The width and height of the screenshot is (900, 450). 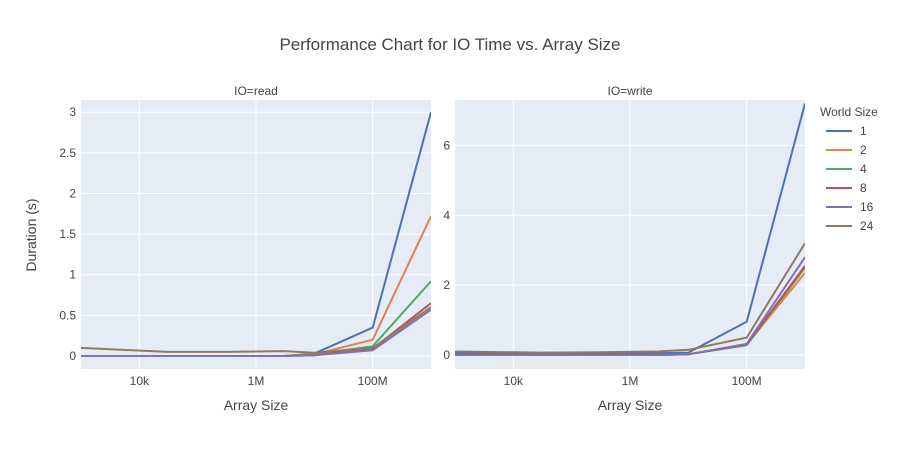 I want to click on legend-title: World Size, so click(x=849, y=112).